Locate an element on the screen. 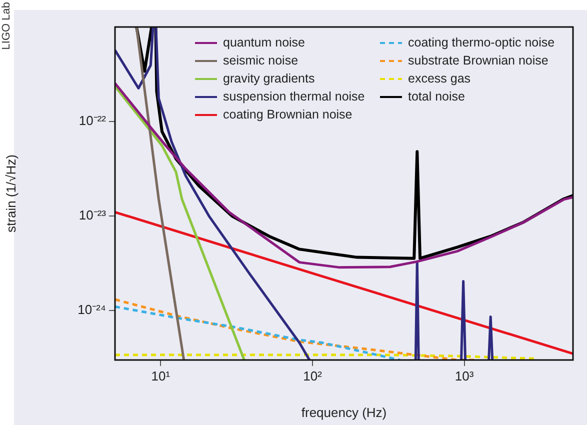  y-tick-label: 10⁻²³ is located at coordinates (92, 215).